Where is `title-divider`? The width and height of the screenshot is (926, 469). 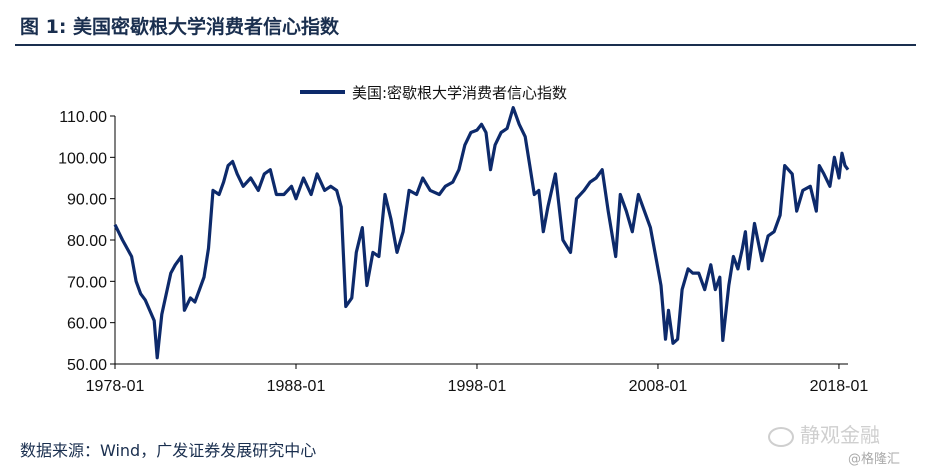
title-divider is located at coordinates (465, 45).